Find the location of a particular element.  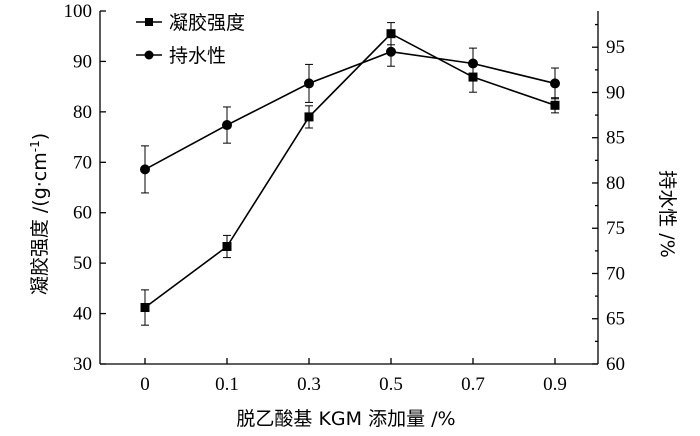

x-tick-label: 0.7 is located at coordinates (473, 384).